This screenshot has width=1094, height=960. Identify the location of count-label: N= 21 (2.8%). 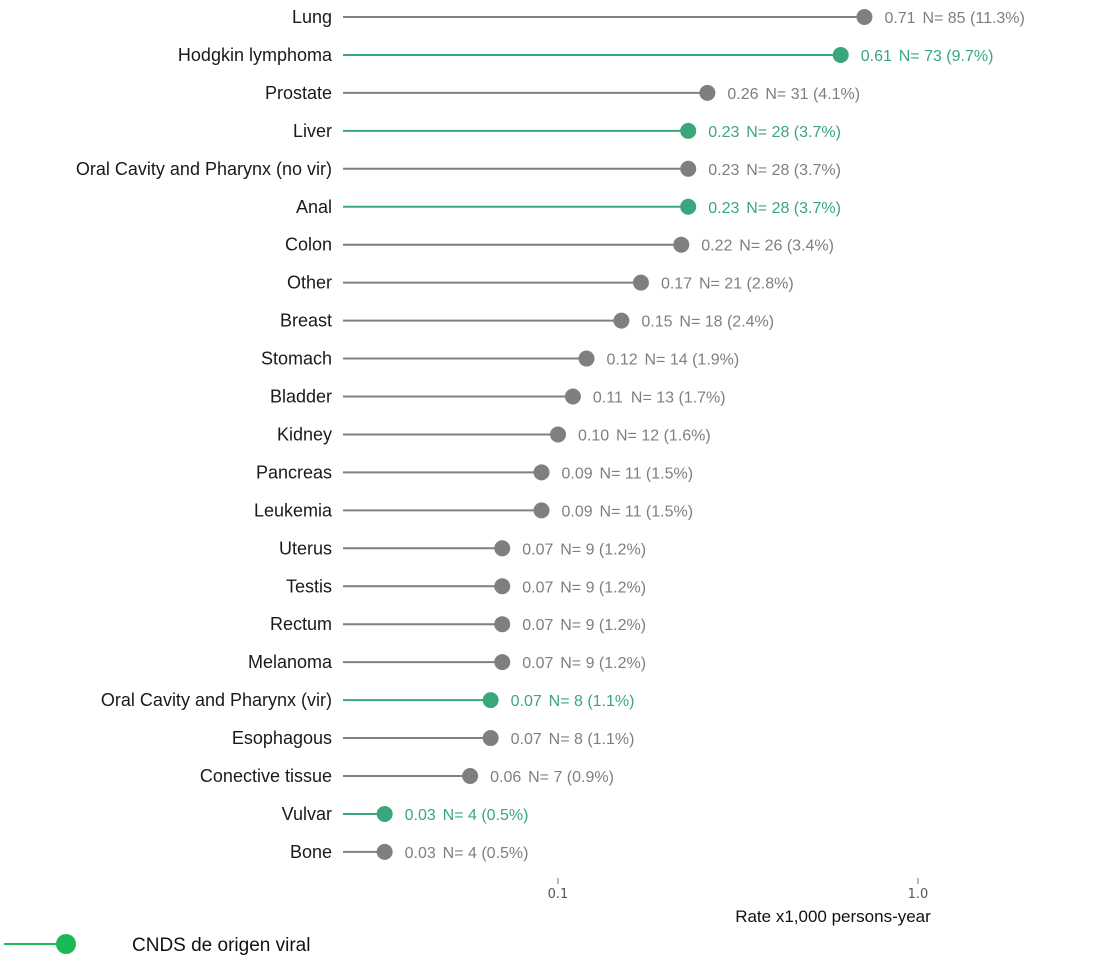
(746, 284).